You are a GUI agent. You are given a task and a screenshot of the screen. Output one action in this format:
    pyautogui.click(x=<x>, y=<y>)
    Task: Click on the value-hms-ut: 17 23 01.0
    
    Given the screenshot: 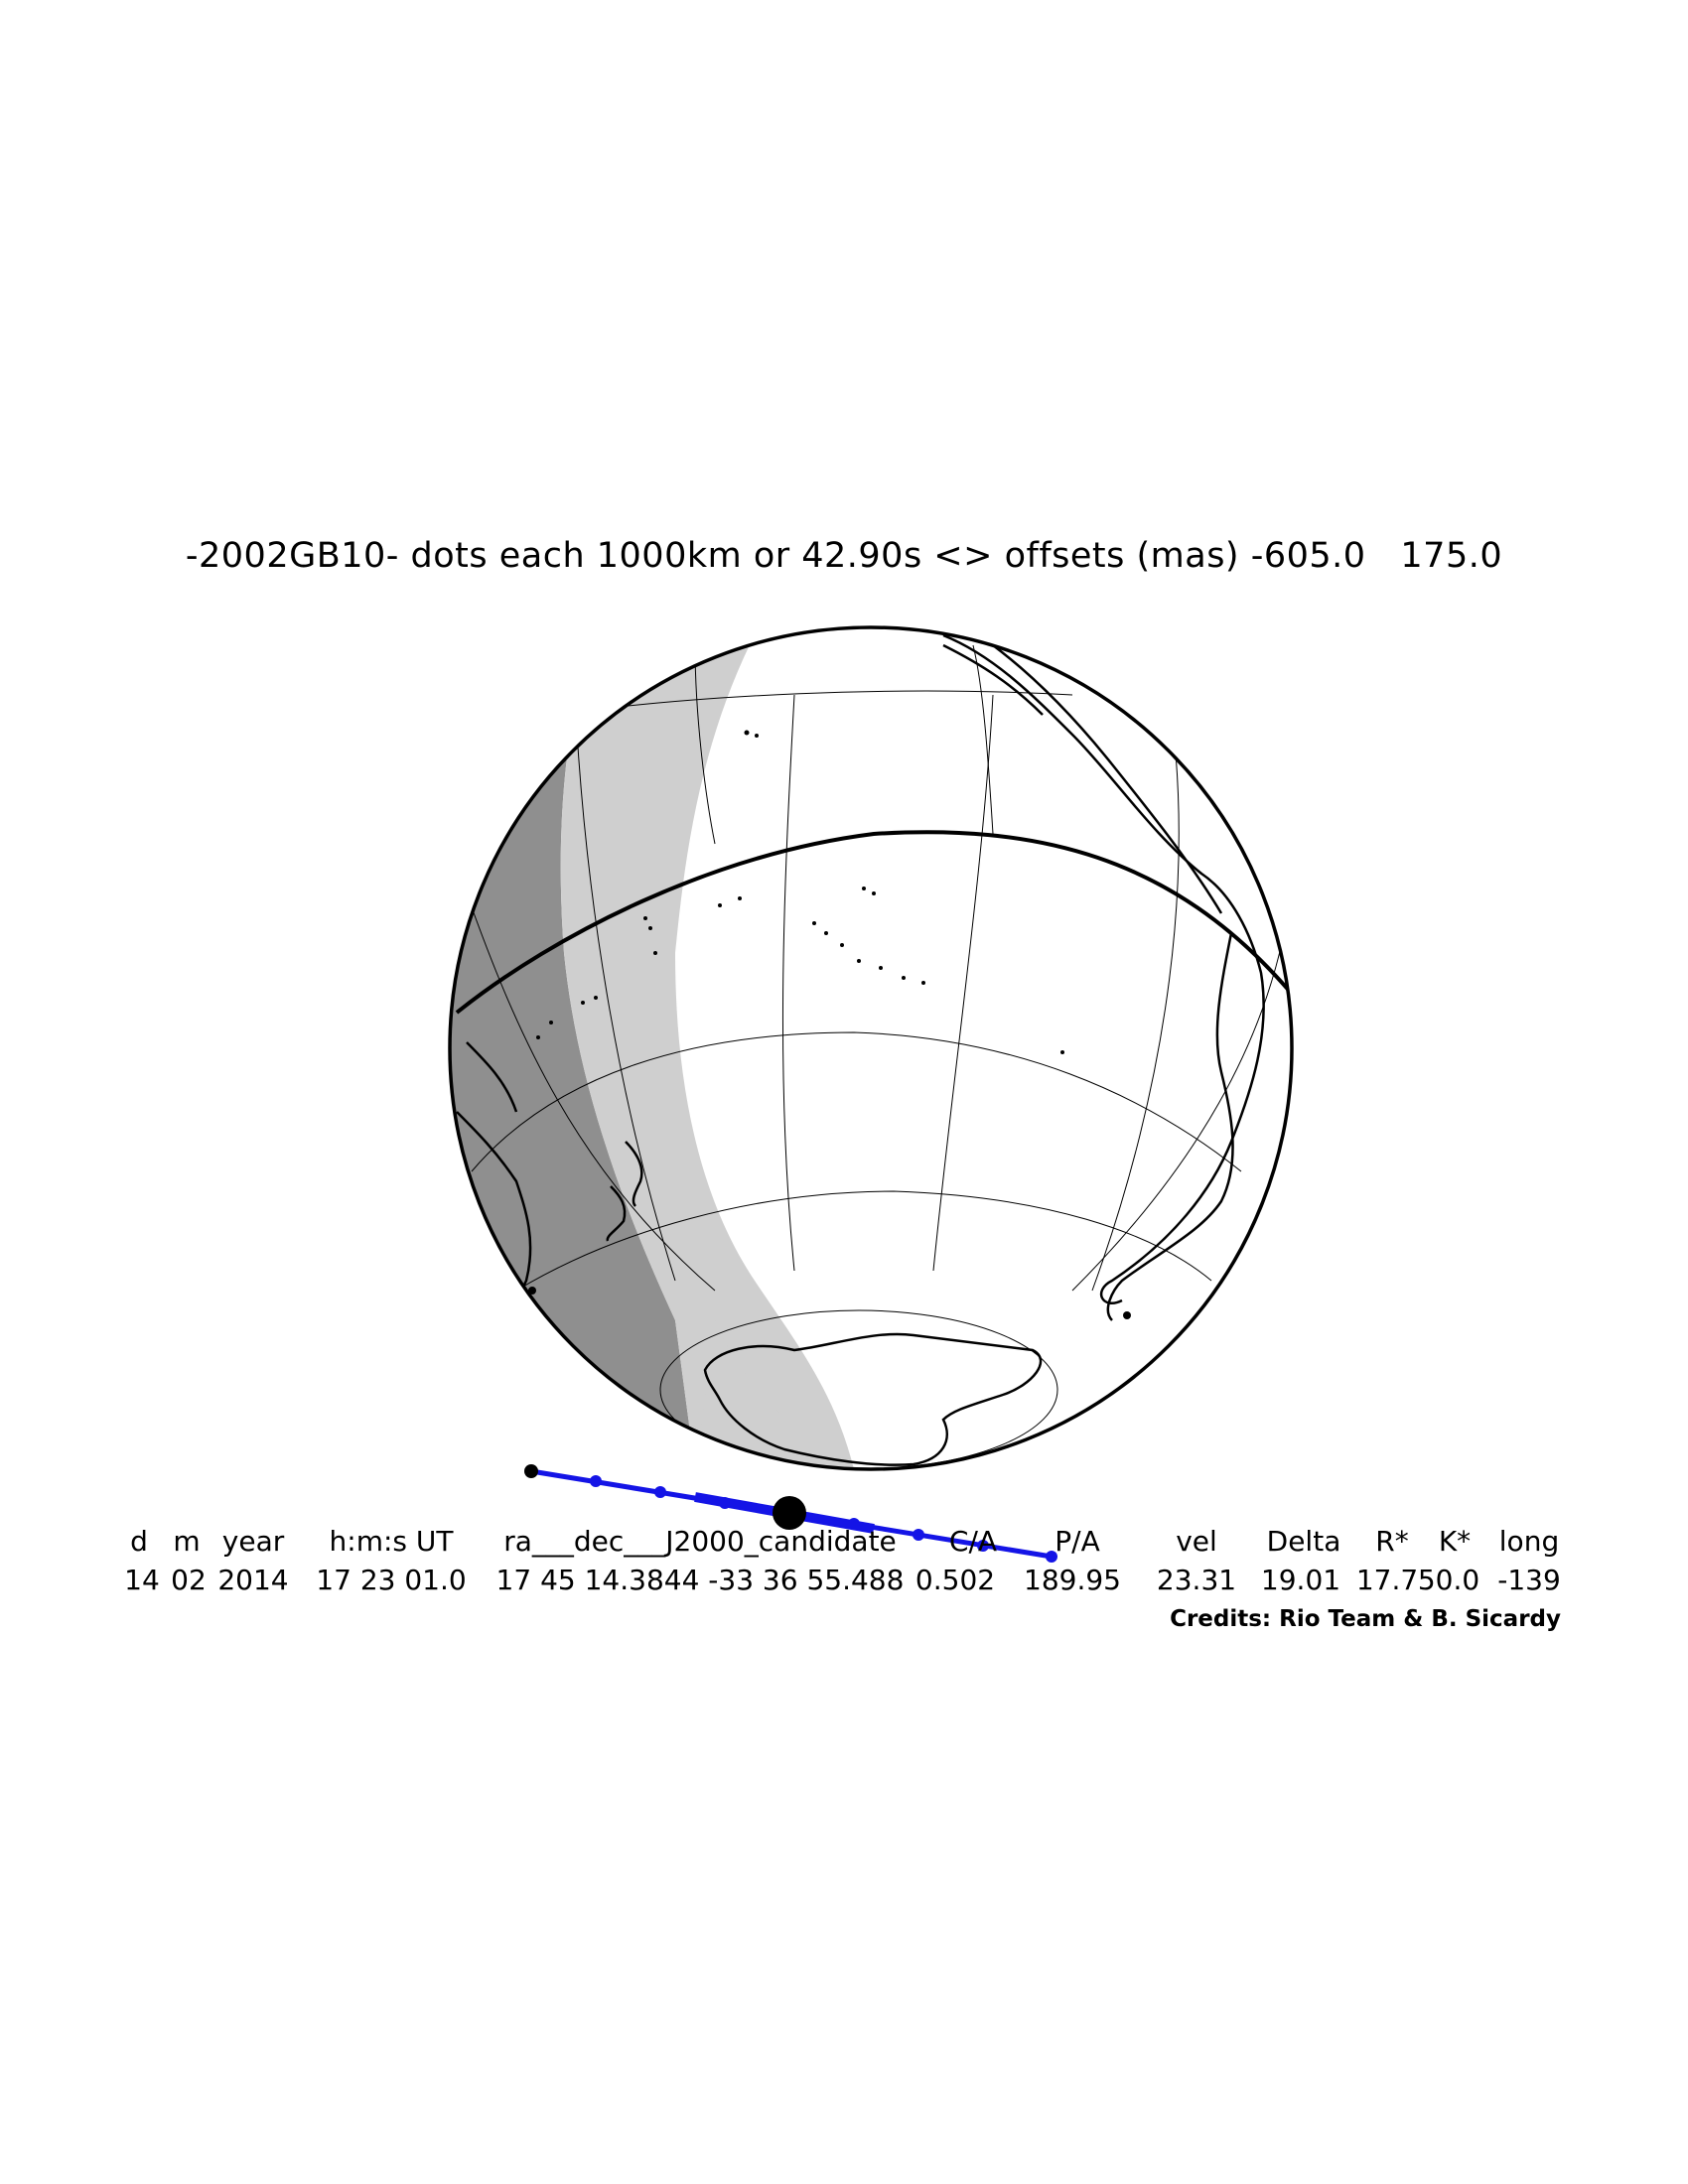 What is the action you would take?
    pyautogui.click(x=391, y=1580)
    